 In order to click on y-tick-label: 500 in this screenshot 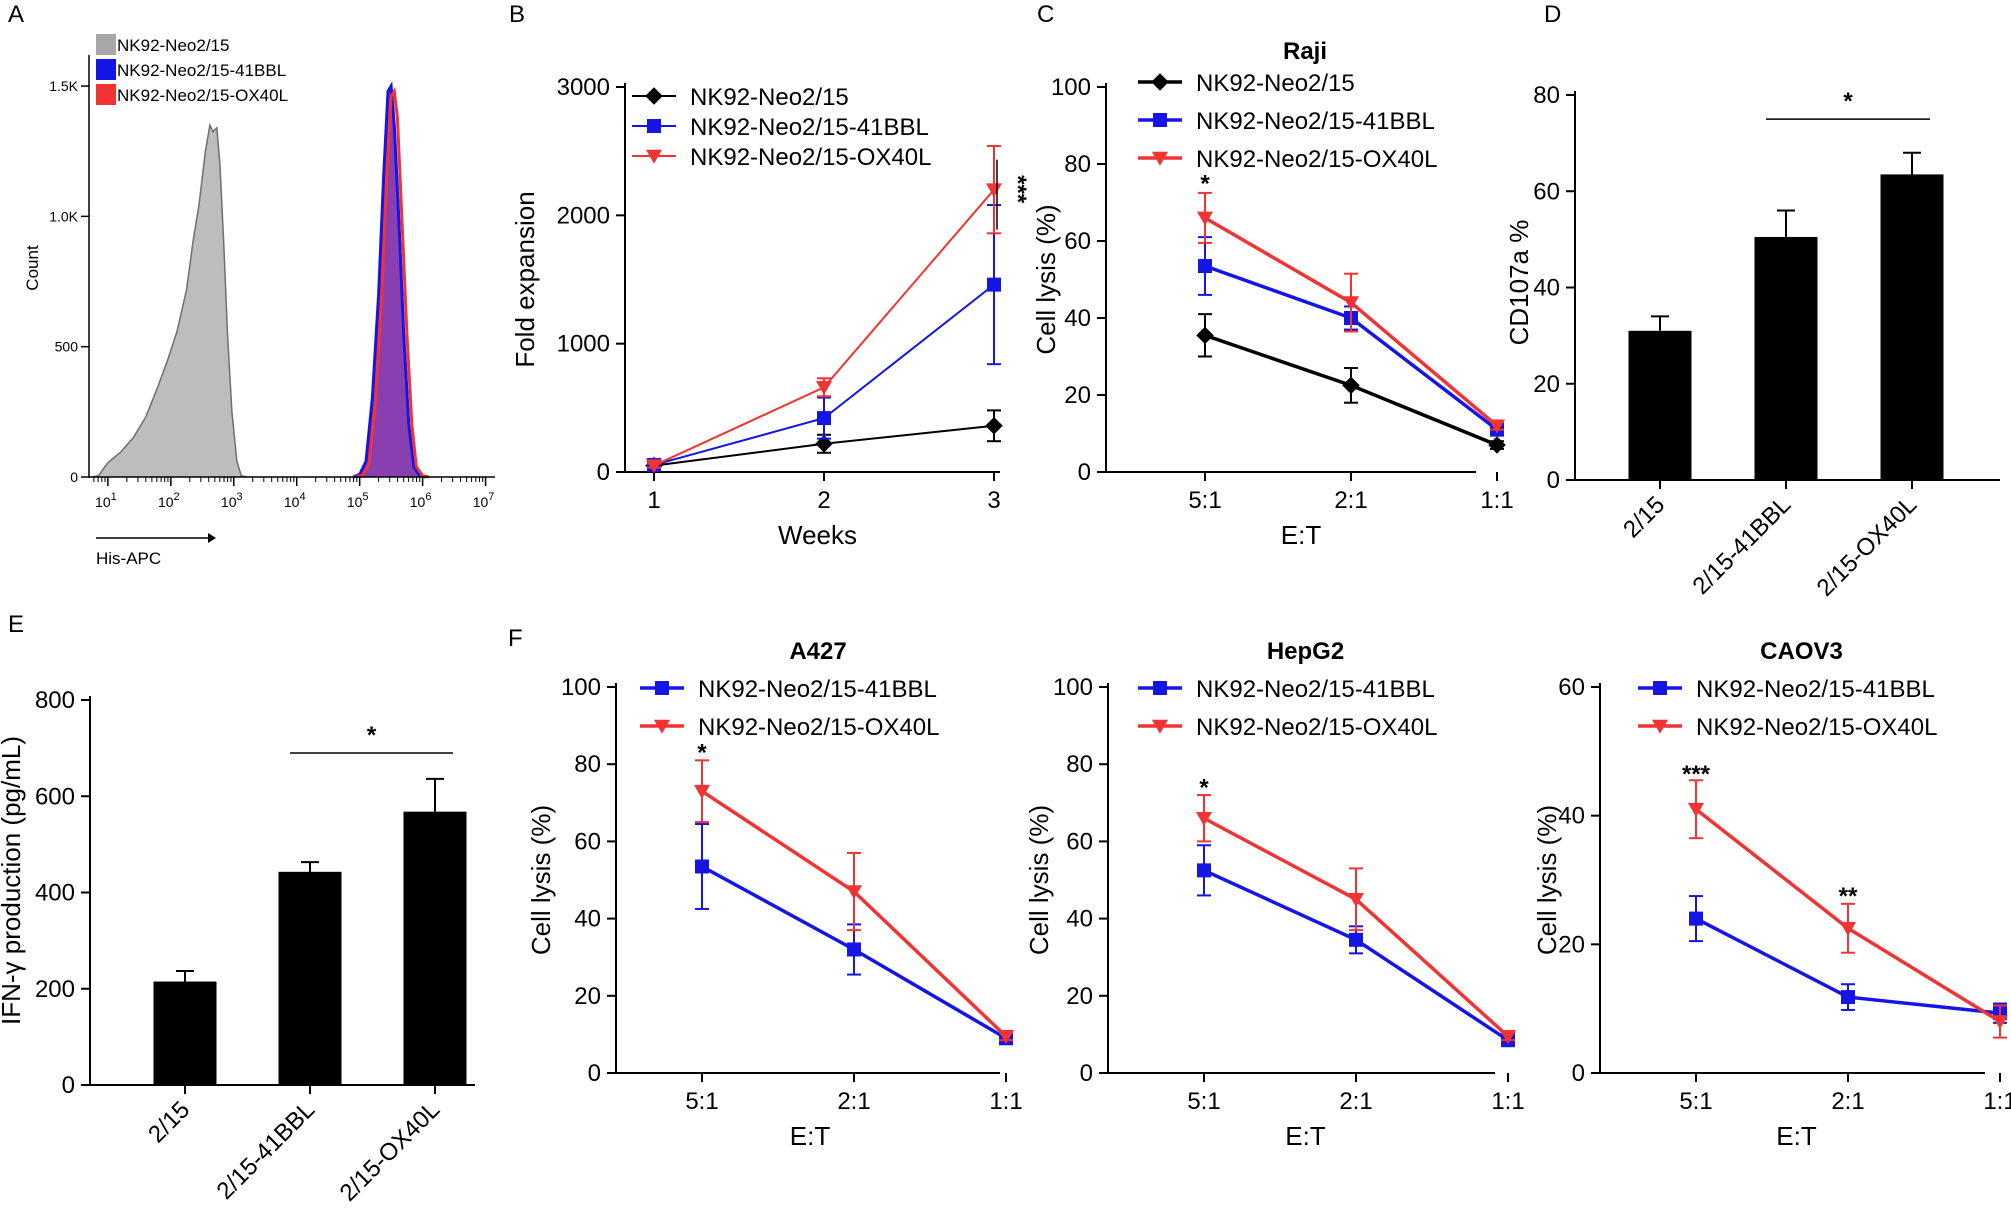, I will do `click(67, 347)`.